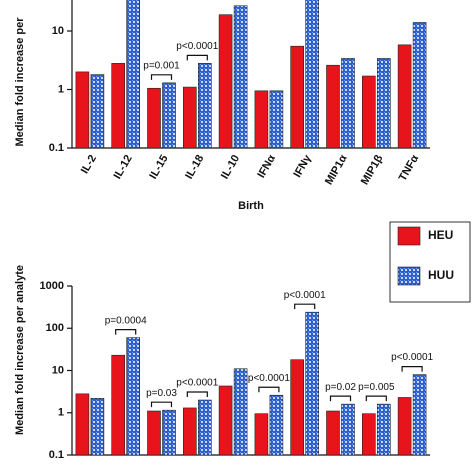 This screenshot has width=474, height=474. What do you see at coordinates (251, 206) in the screenshot?
I see `x-axis-title: Birth` at bounding box center [251, 206].